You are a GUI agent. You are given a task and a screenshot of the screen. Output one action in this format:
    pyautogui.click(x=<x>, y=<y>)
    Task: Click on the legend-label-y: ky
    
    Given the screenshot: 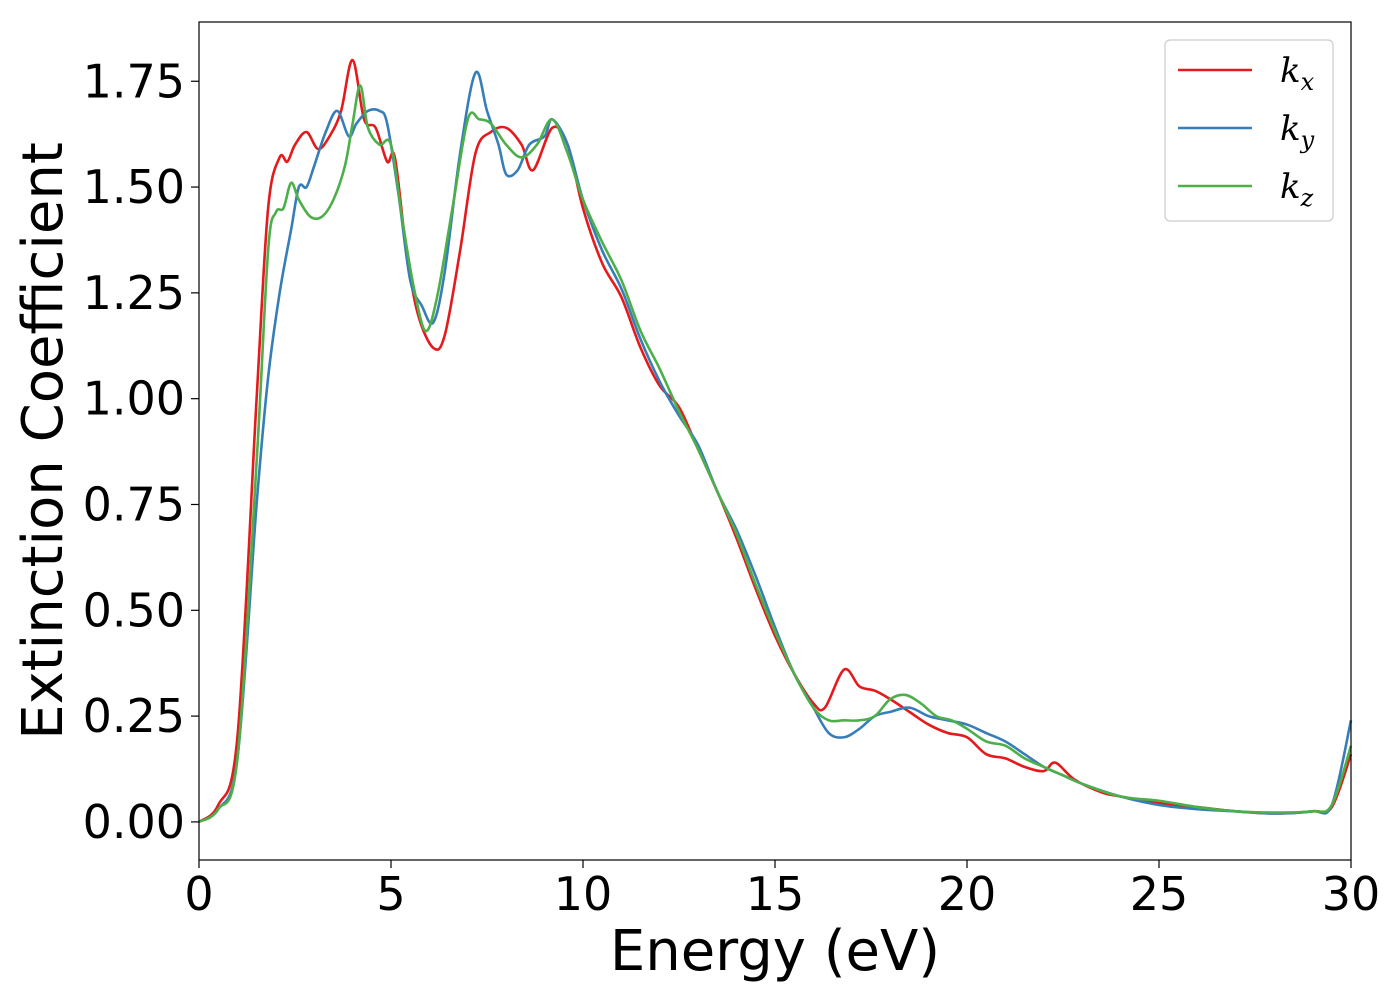 What is the action you would take?
    pyautogui.click(x=1297, y=131)
    